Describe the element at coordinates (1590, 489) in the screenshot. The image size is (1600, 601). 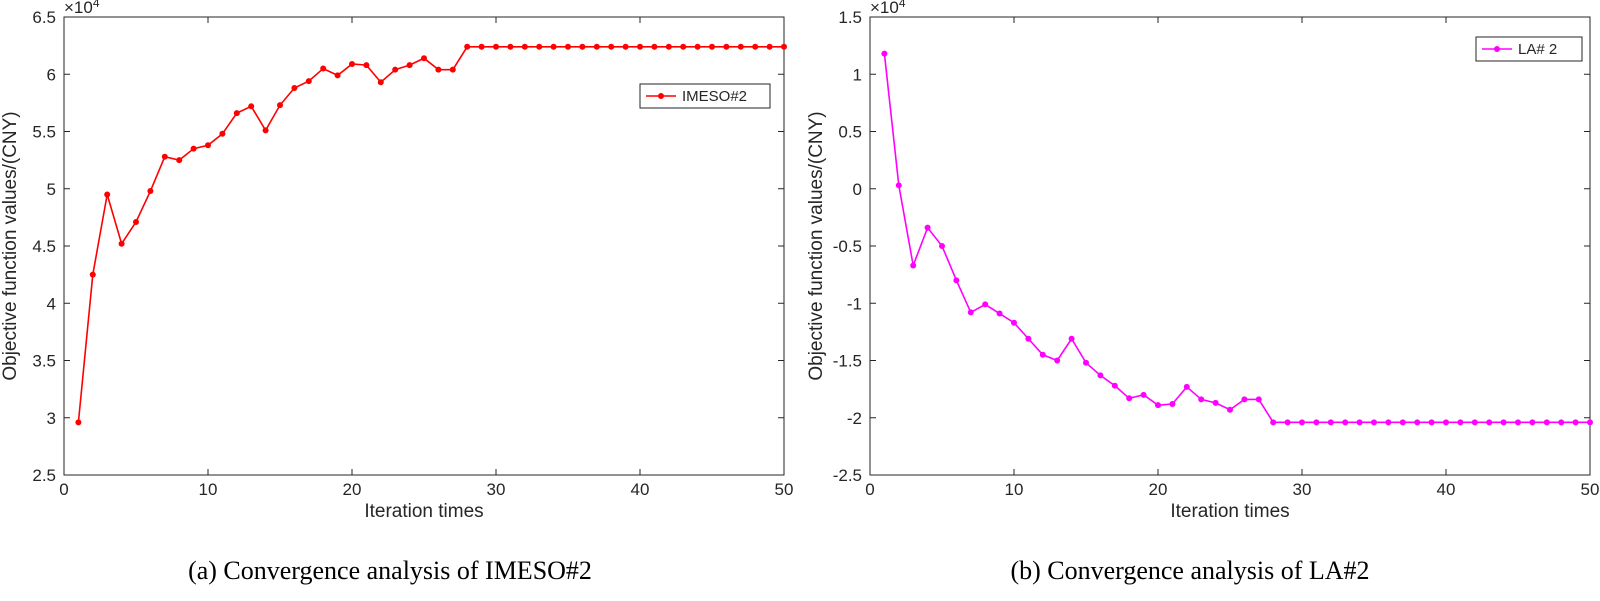
I see `x-tick-label: 50` at that location.